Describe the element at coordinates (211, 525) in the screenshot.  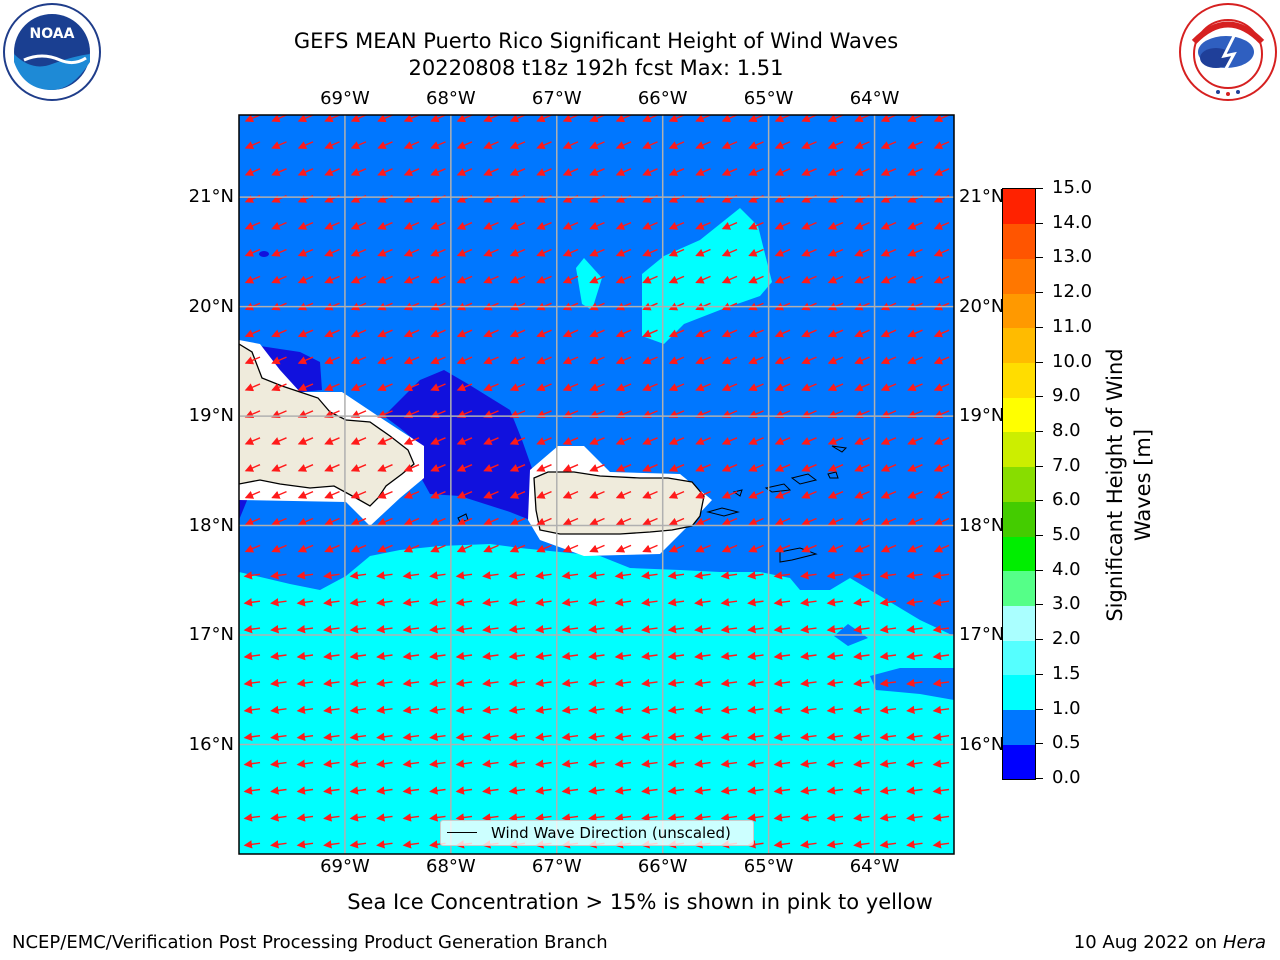
I see `lat-label-left: 18°N` at that location.